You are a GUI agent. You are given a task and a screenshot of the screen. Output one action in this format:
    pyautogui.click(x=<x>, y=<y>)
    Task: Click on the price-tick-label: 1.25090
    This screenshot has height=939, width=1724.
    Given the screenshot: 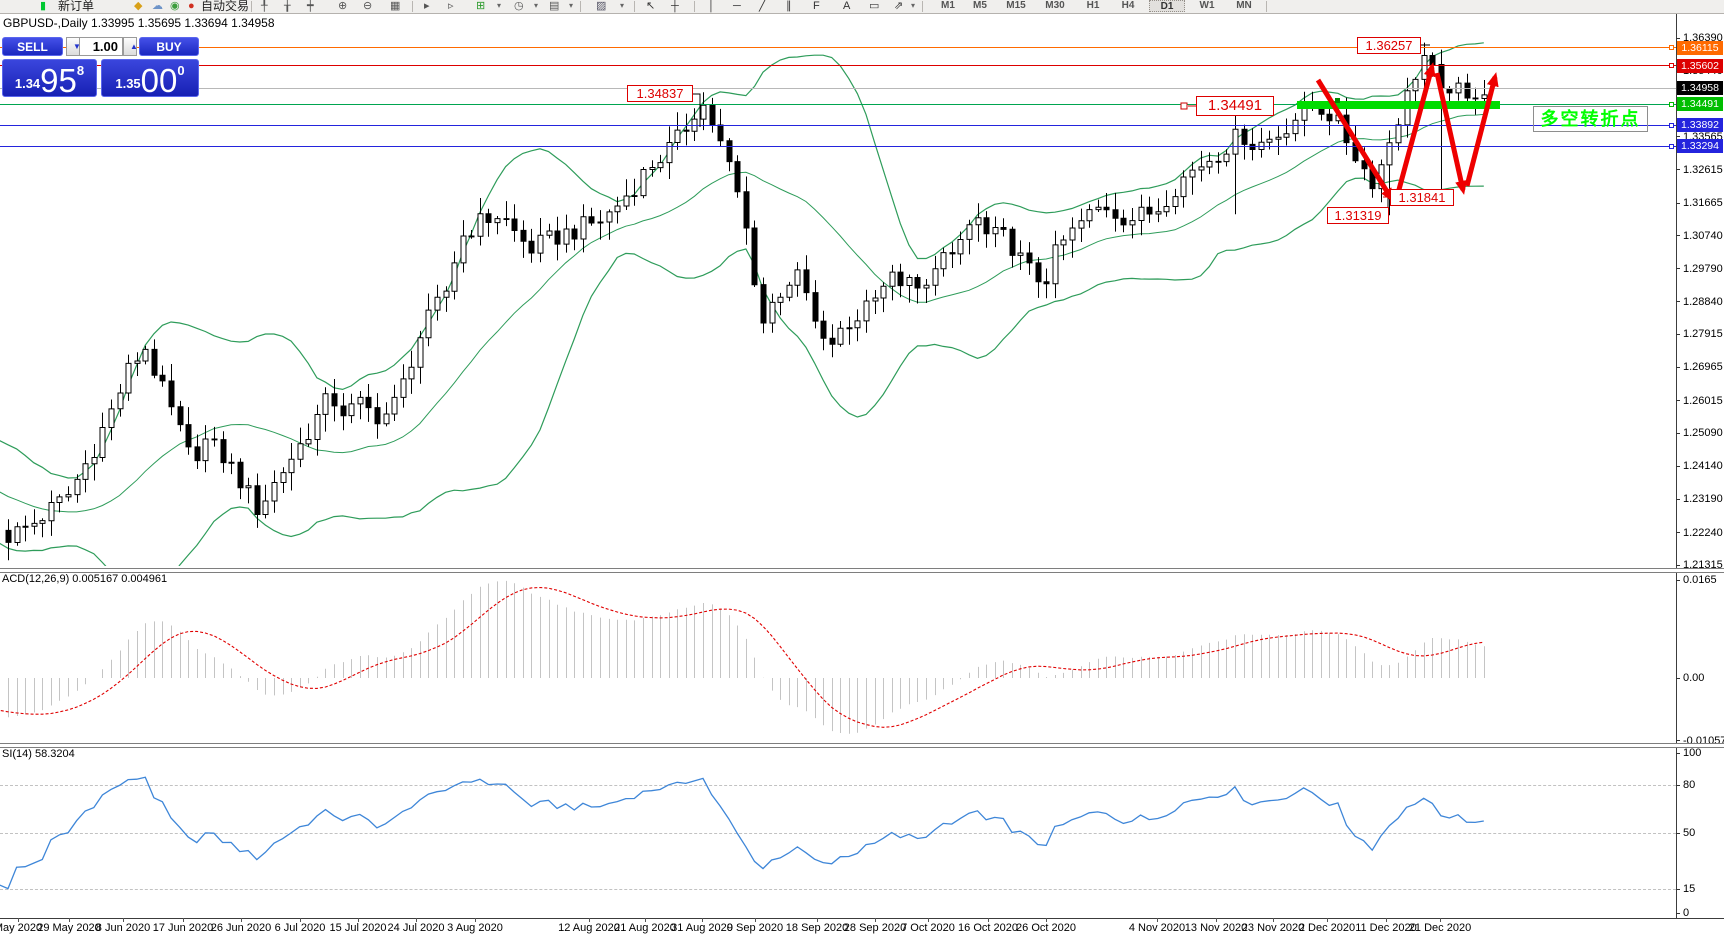 What is the action you would take?
    pyautogui.click(x=1703, y=433)
    